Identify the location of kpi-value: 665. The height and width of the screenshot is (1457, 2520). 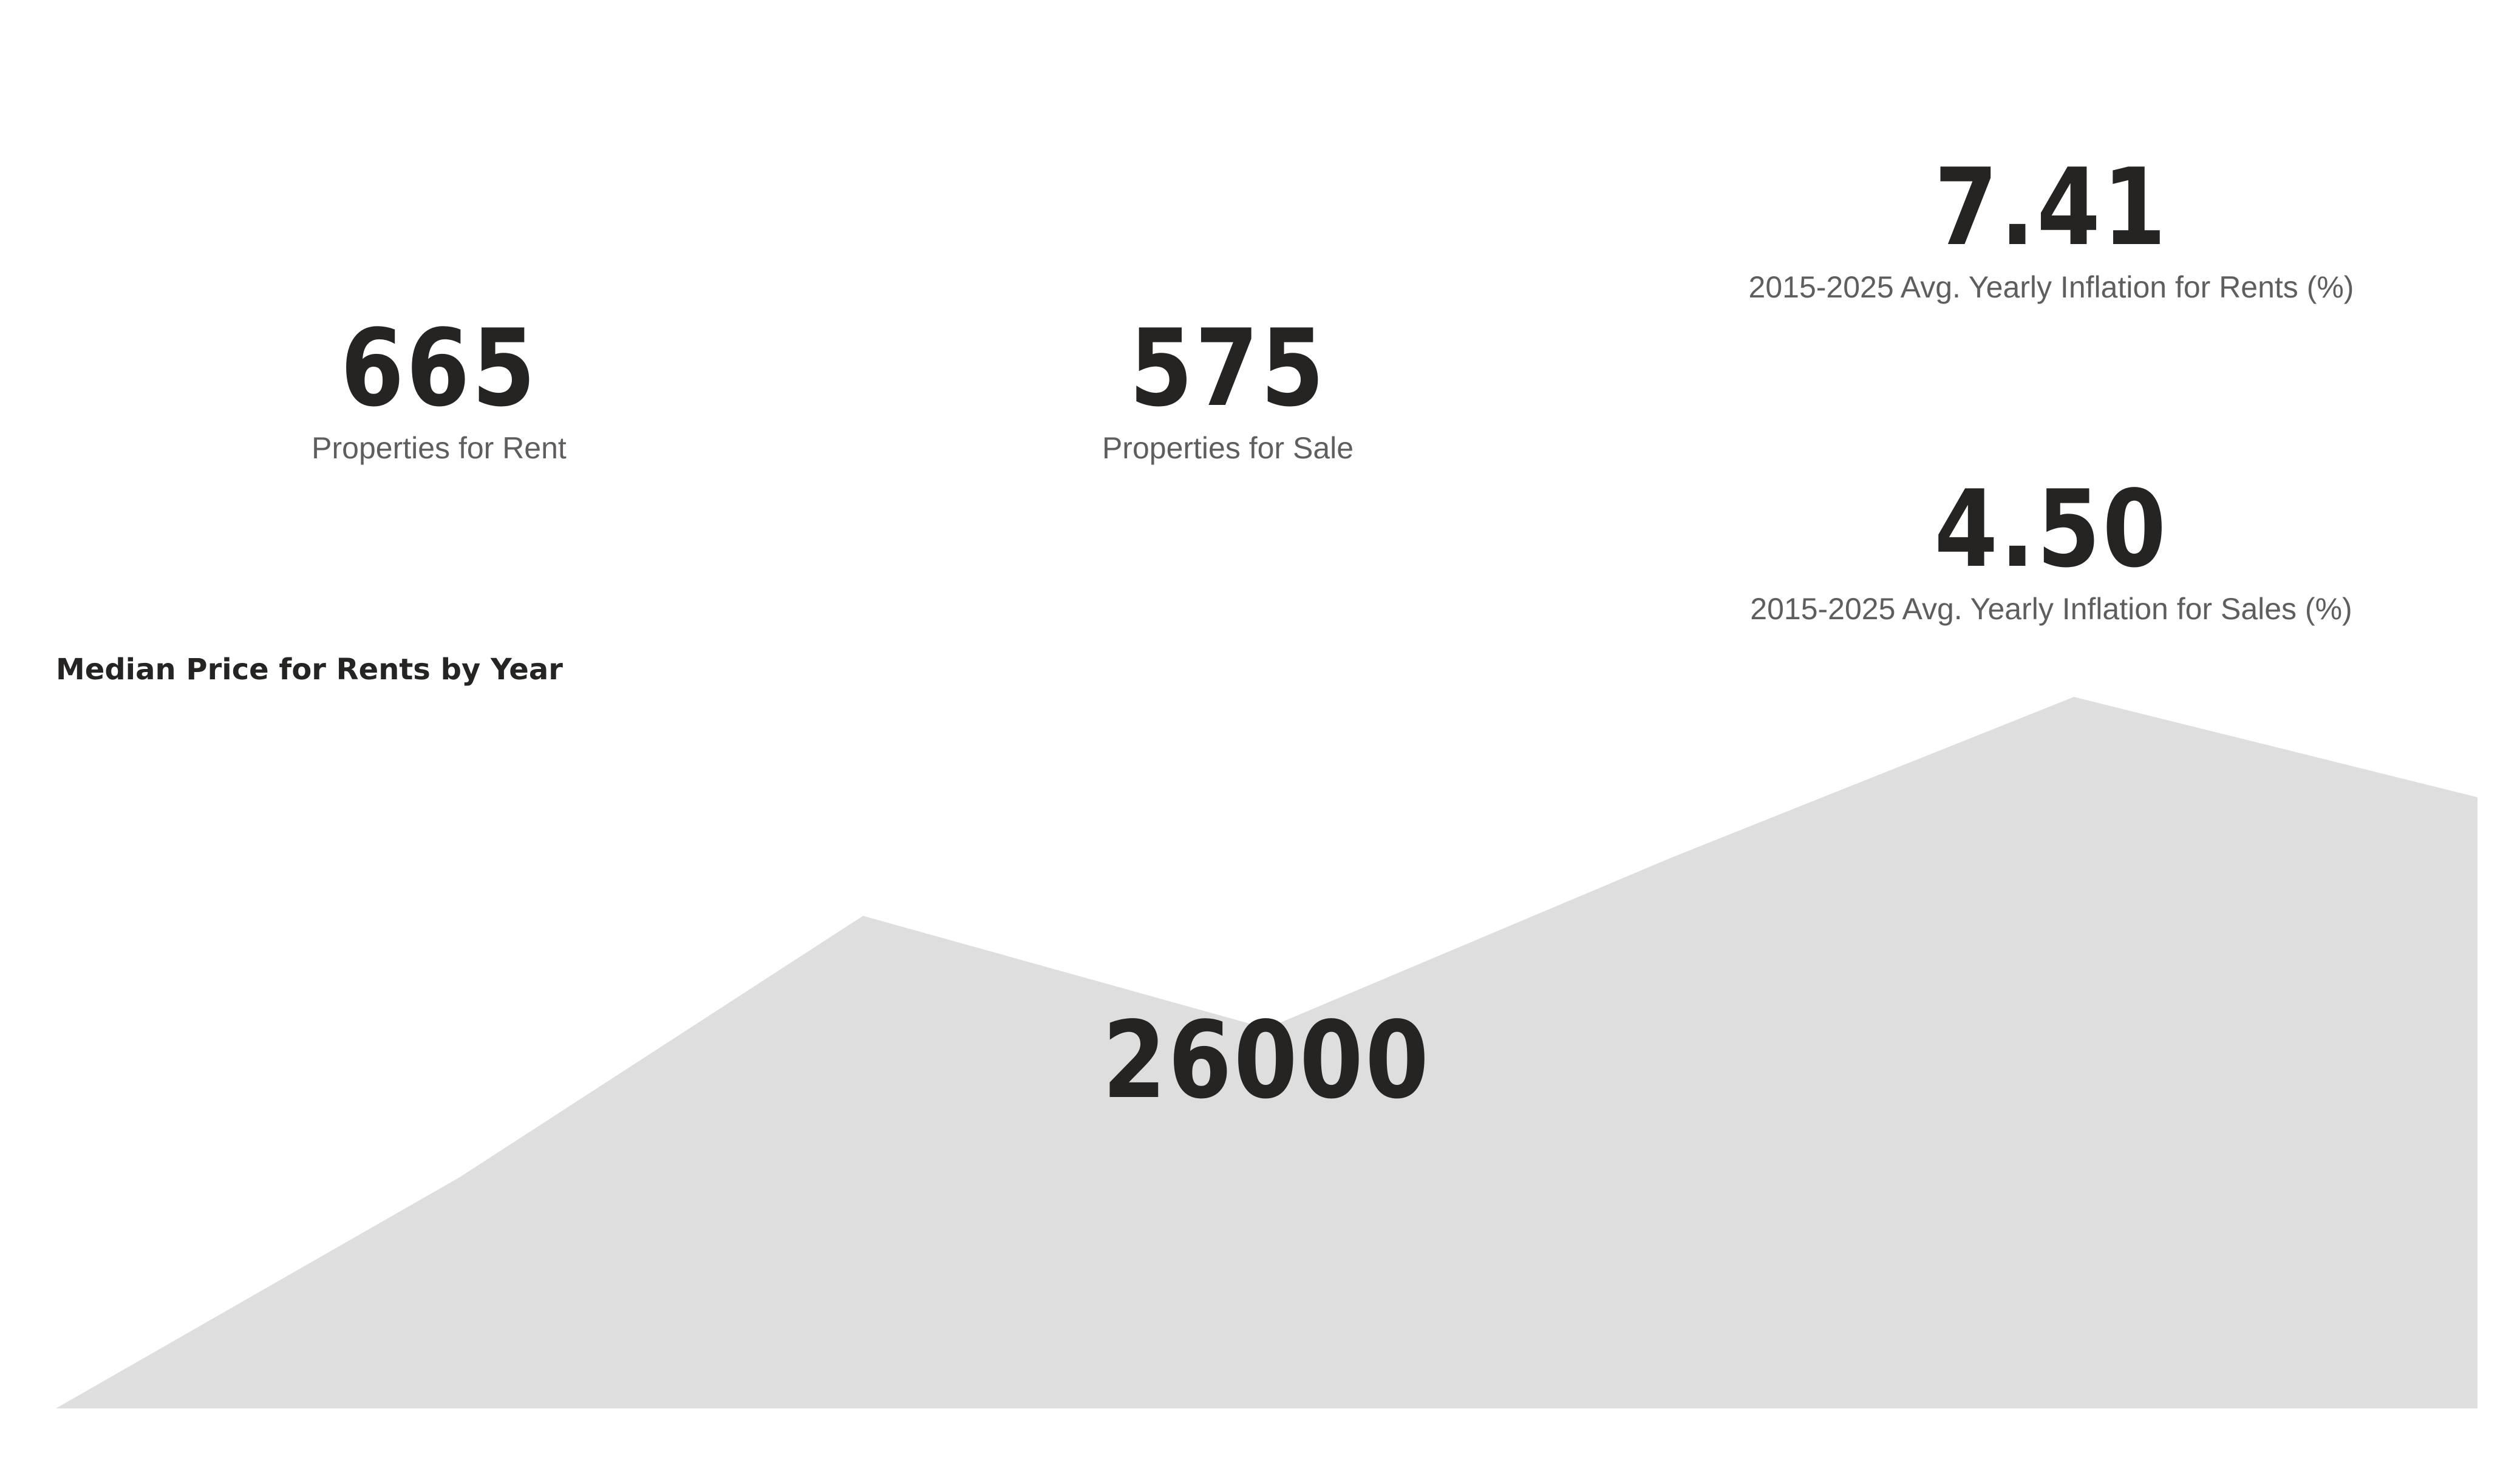
(439, 368).